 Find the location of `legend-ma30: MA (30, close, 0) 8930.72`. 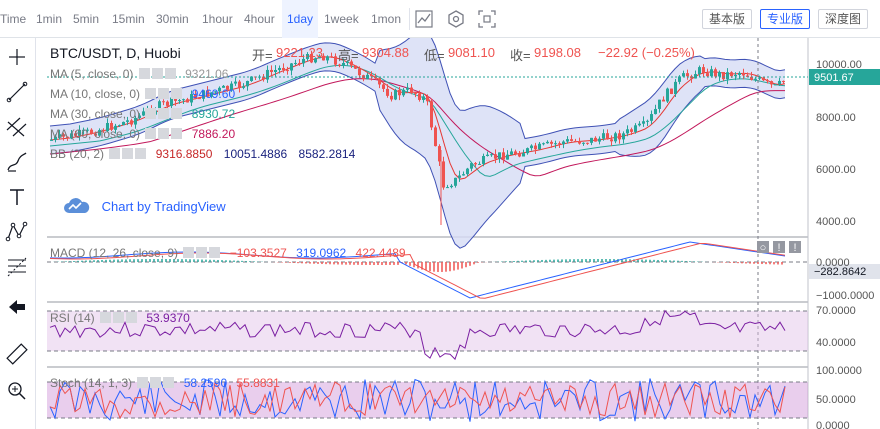

legend-ma30: MA (30, close, 0) 8930.72 is located at coordinates (142, 114).